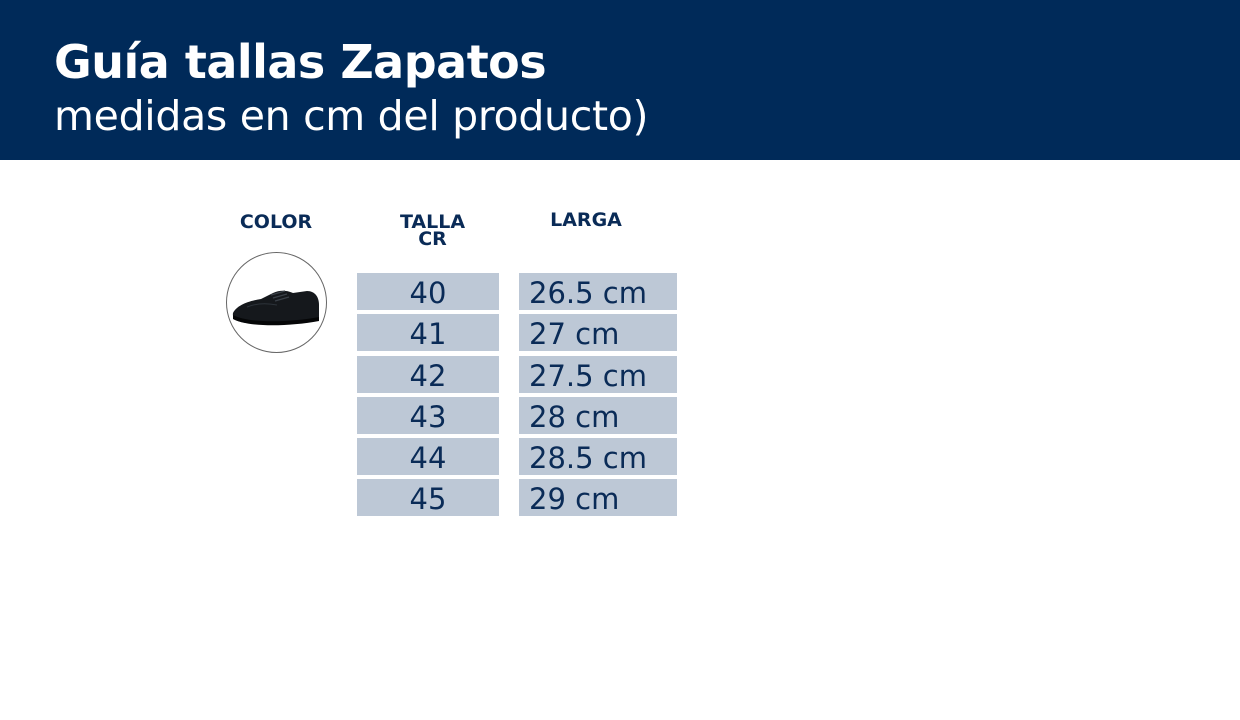 Image resolution: width=1240 pixels, height=720 pixels. Describe the element at coordinates (598, 291) in the screenshot. I see `larga-cell: 26.5 cm` at that location.